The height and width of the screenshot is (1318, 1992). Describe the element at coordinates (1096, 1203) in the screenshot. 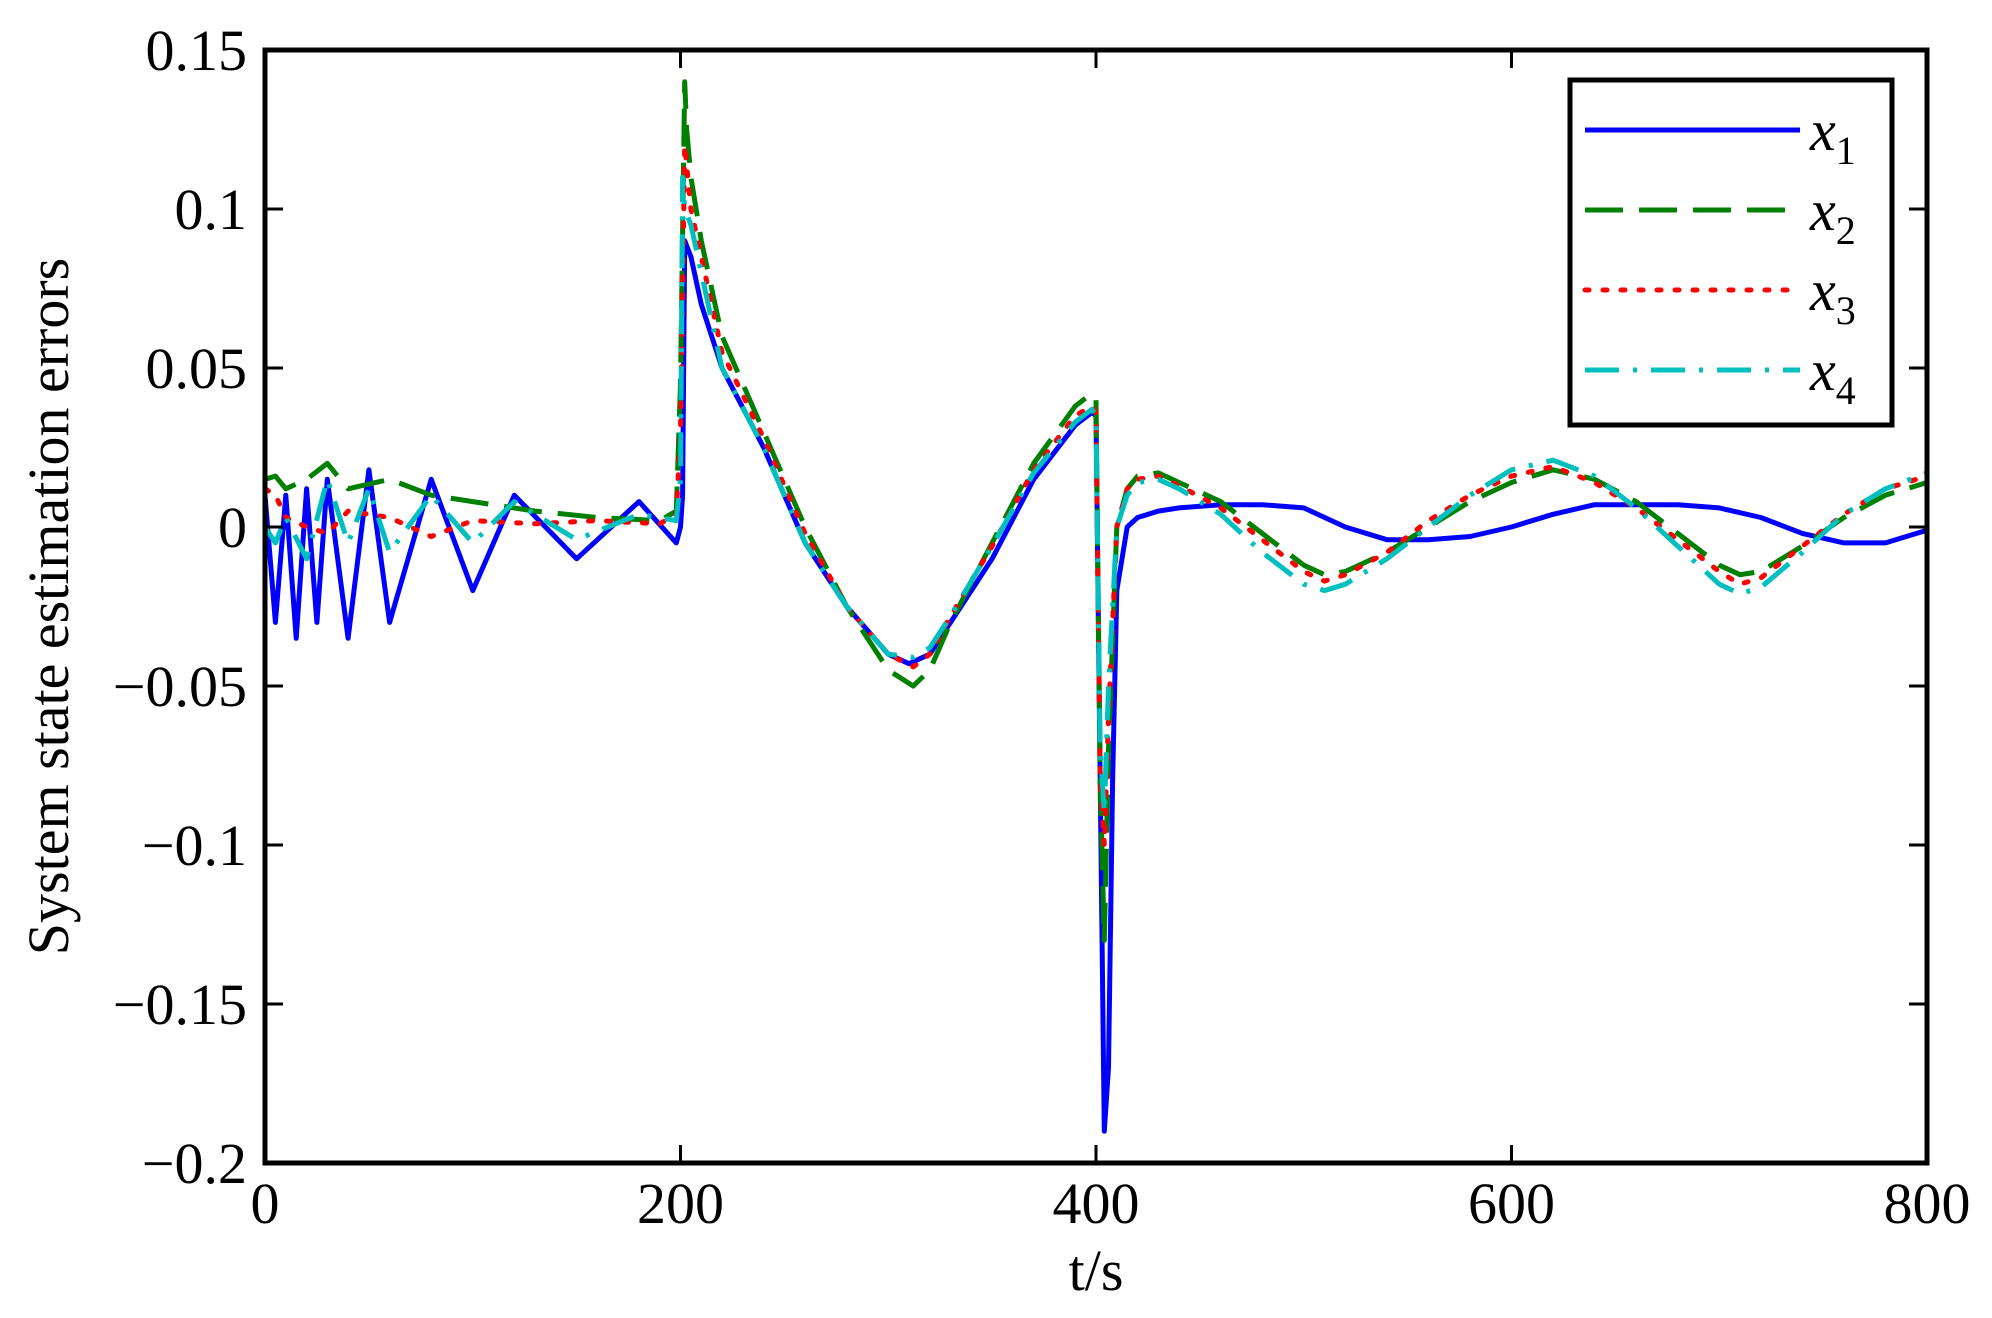

I see `x-tick-label: 400` at that location.